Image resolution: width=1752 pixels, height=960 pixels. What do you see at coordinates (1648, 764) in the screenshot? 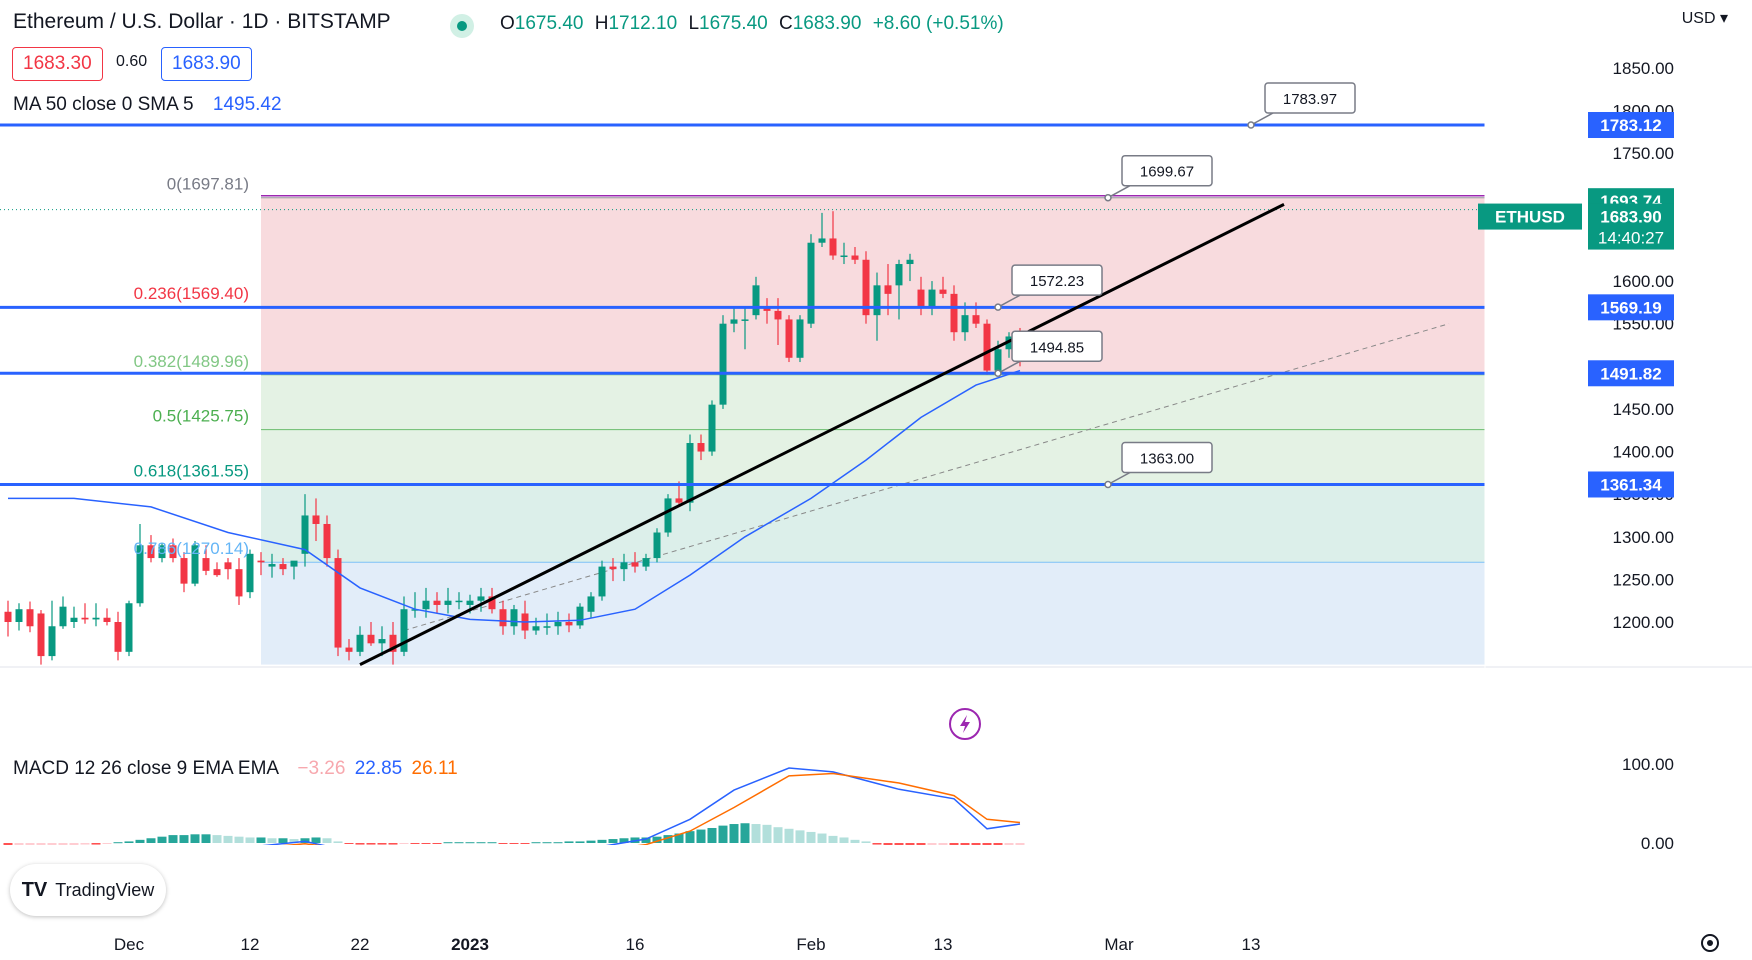
I see `macd-tick-label: 100.00` at bounding box center [1648, 764].